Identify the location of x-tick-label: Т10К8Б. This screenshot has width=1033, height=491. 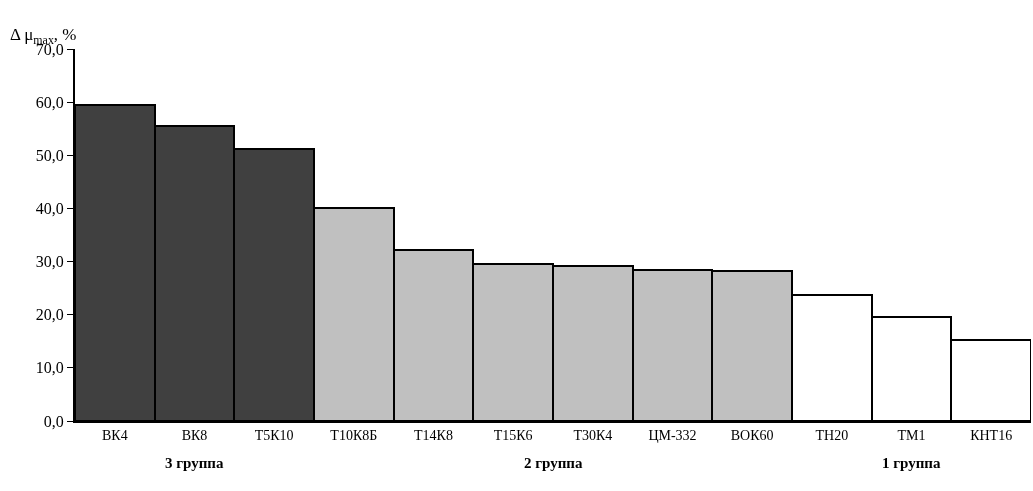
(354, 435).